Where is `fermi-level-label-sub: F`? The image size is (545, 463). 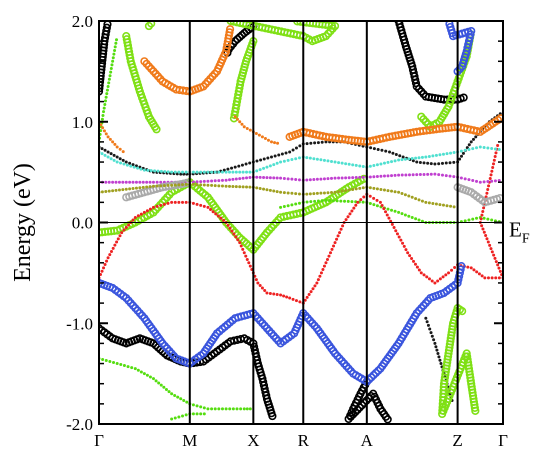
fermi-level-label-sub: F is located at coordinates (526, 239).